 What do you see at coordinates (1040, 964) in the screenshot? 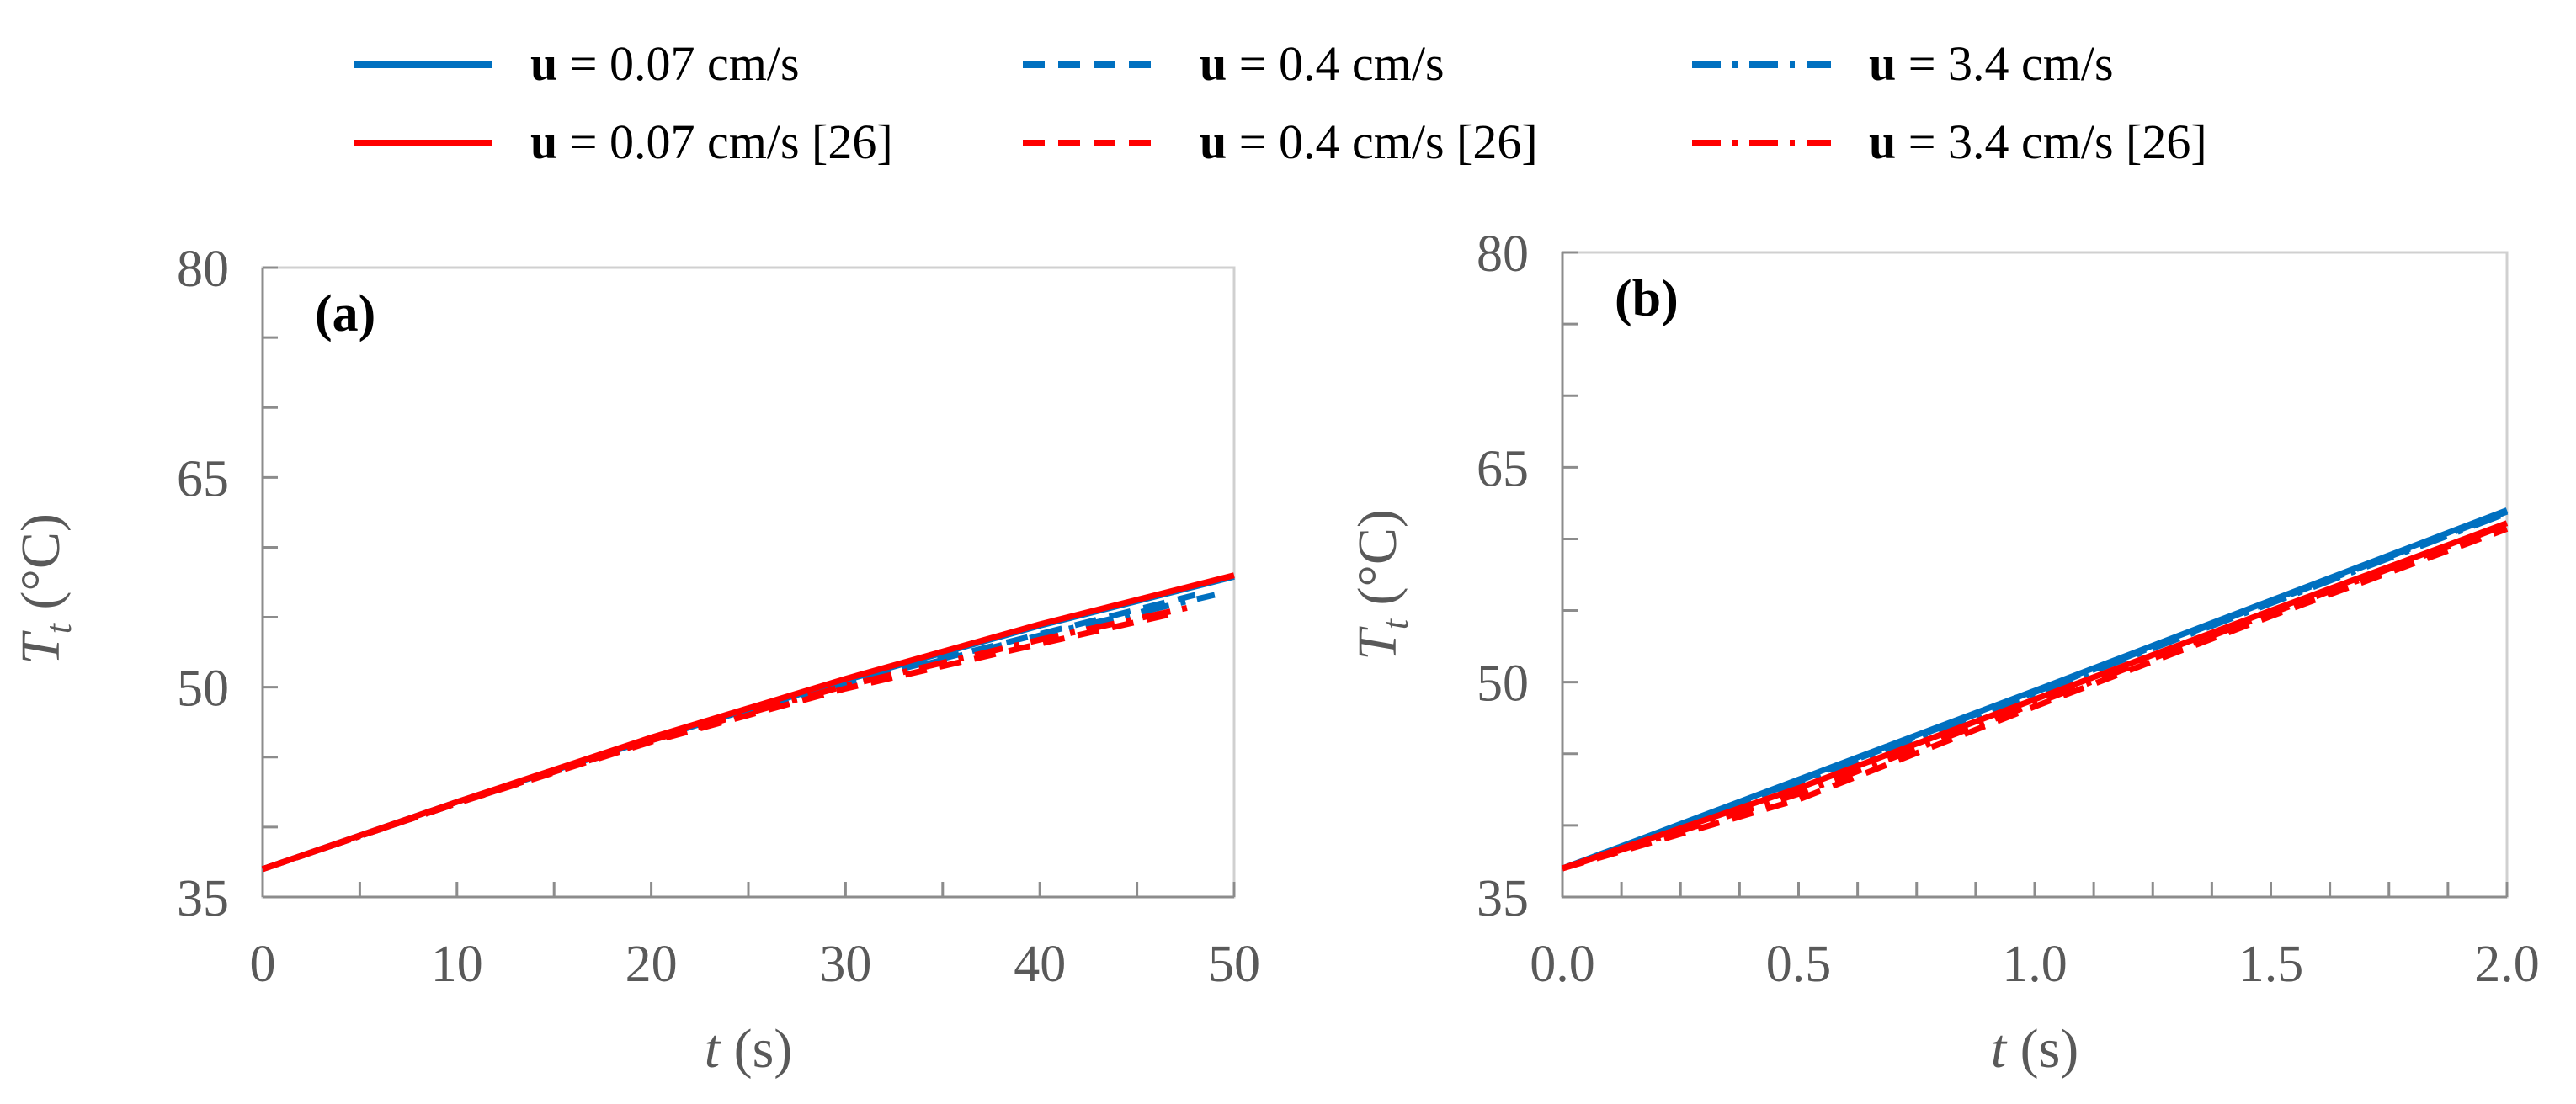
I see `x-tick-label: 40` at bounding box center [1040, 964].